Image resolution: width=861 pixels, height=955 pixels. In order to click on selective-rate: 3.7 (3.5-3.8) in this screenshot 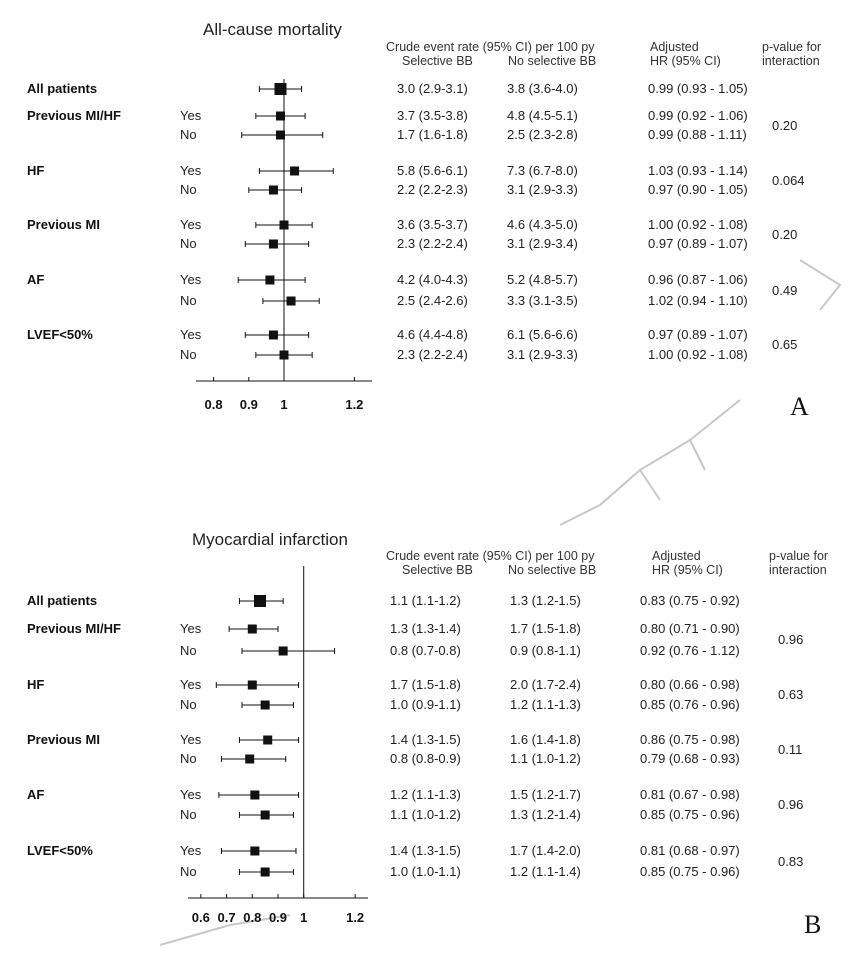, I will do `click(432, 115)`.